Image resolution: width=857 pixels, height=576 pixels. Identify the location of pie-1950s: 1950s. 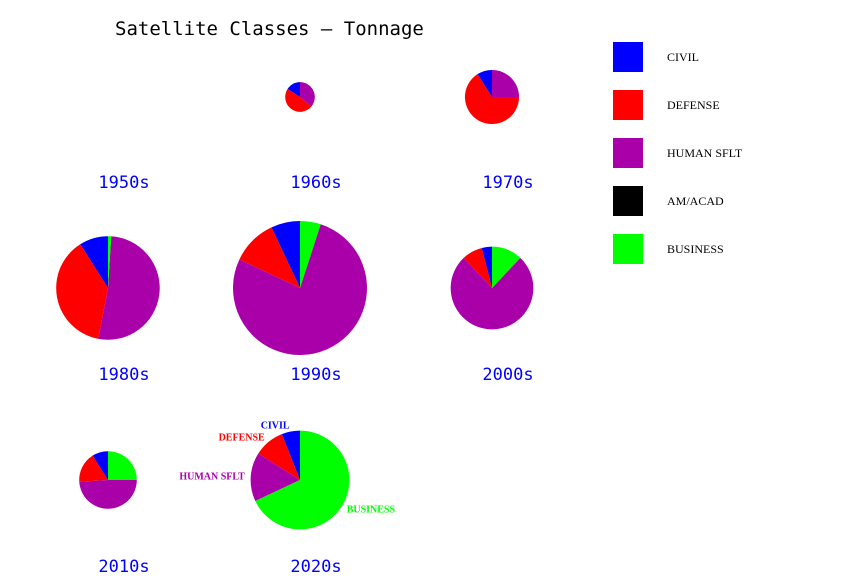
(123, 183).